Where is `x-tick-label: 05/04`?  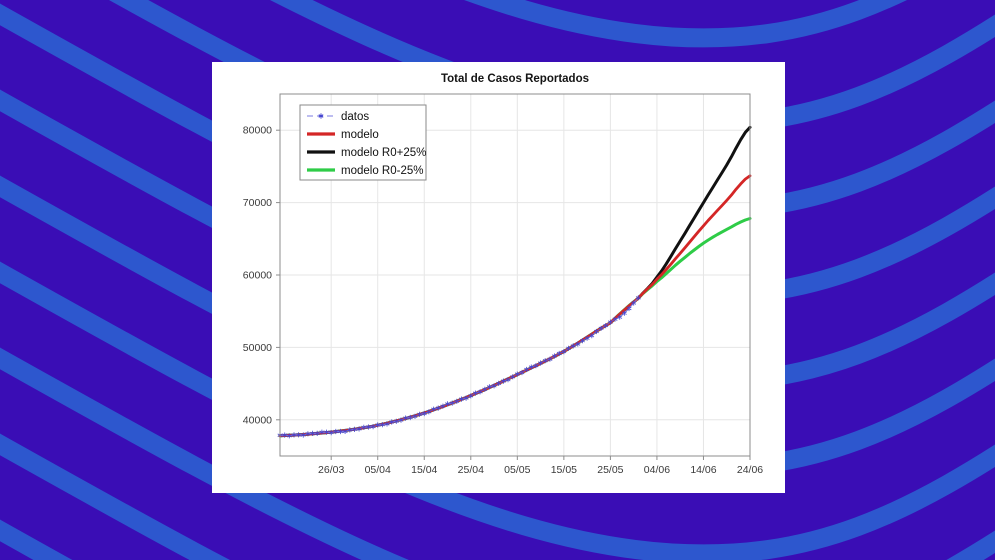 x-tick-label: 05/04 is located at coordinates (378, 470).